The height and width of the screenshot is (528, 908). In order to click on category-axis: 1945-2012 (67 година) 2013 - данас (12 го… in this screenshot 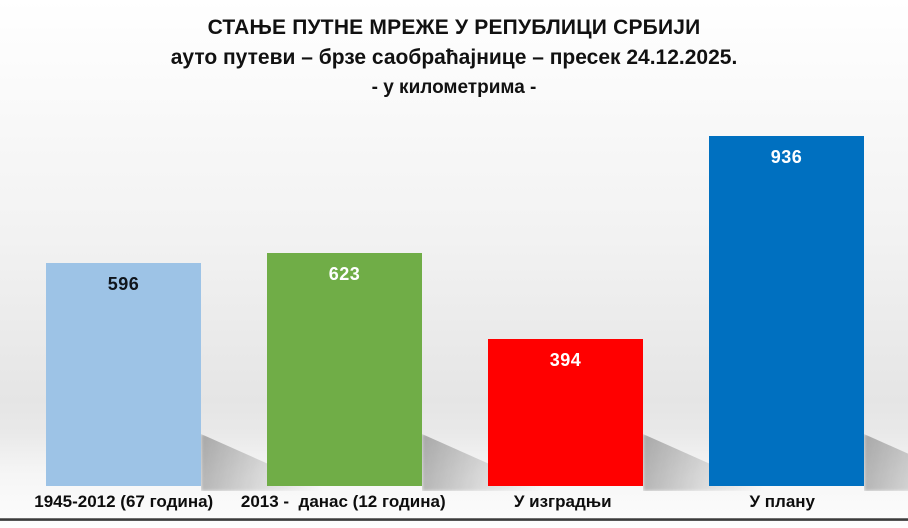, I will do `click(453, 502)`.